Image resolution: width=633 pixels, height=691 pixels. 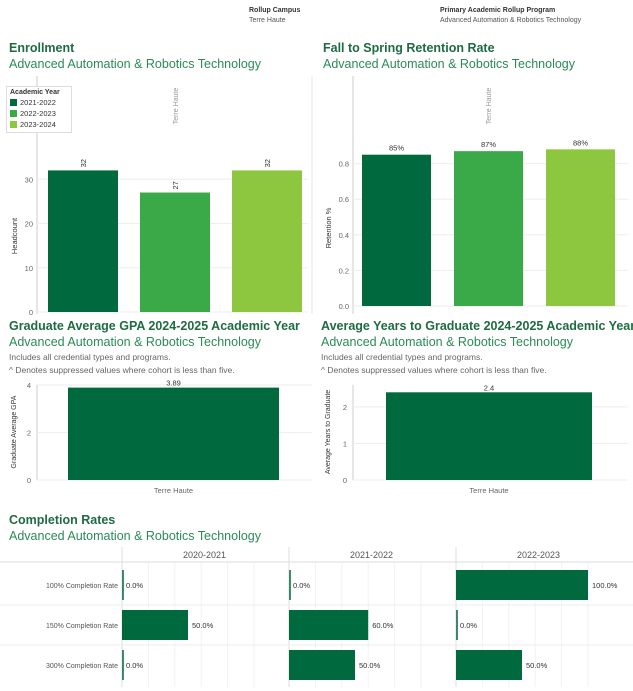 I want to click on legend-item-2022-2023: 2022-2023, so click(x=39, y=113).